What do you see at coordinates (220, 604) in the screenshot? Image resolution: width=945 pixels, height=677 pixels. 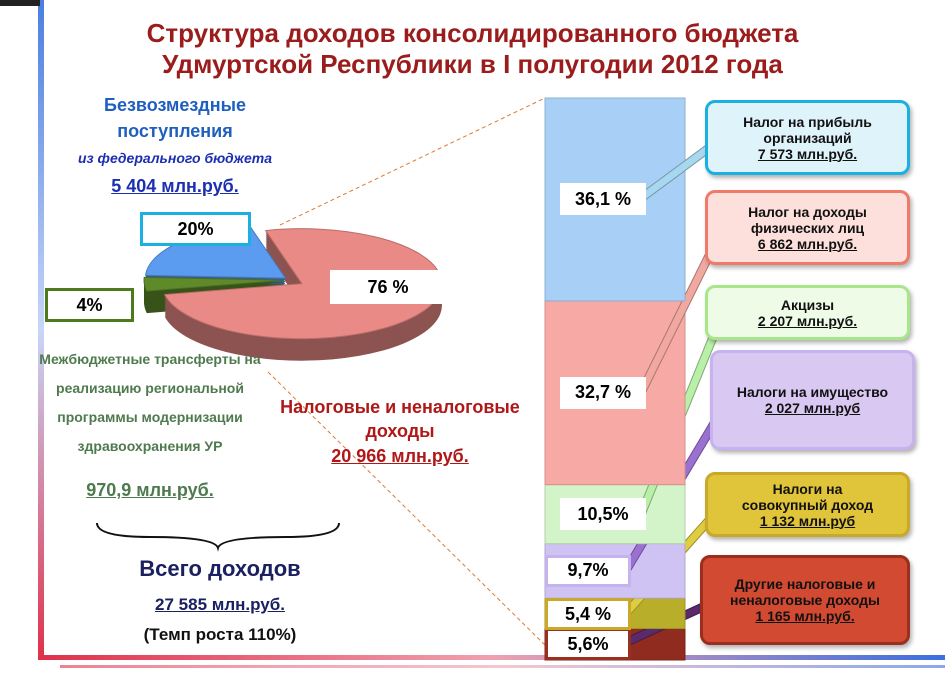 I see `total-amount: 27 585 млн.руб.` at bounding box center [220, 604].